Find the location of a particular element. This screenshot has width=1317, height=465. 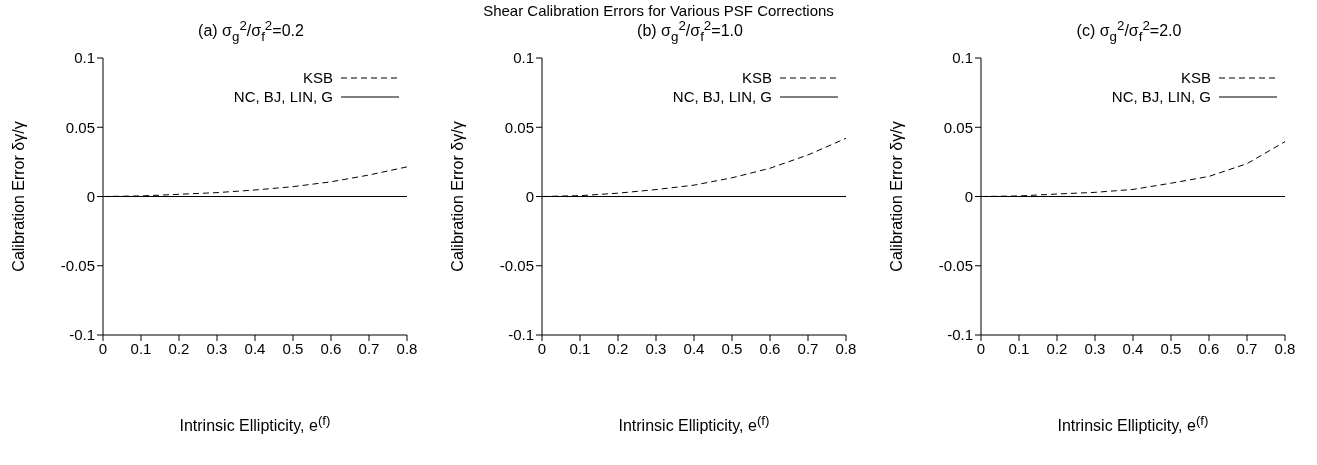

chart-title: (a) σ$_{g}$$^{2}$/σ$_{f}$$^{2}$=0.2 is located at coordinates (251, 31).